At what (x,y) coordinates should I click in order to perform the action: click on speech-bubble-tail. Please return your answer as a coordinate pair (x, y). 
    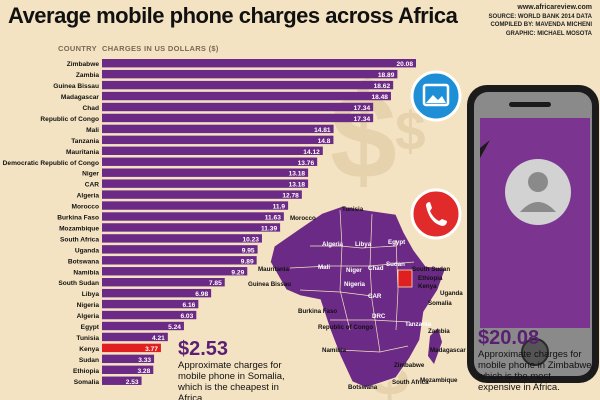
    Looking at the image, I should click on (485, 149).